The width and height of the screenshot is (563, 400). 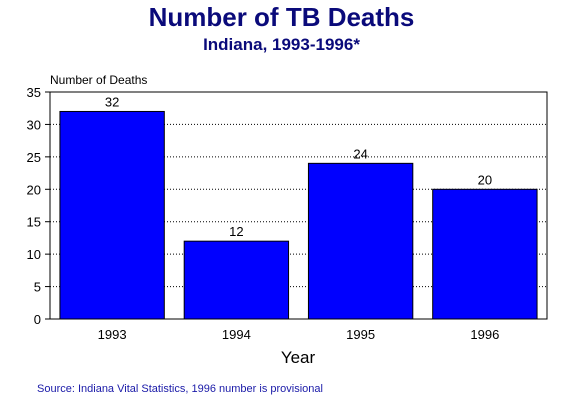 What do you see at coordinates (112, 334) in the screenshot?
I see `x-tick-label: 1993` at bounding box center [112, 334].